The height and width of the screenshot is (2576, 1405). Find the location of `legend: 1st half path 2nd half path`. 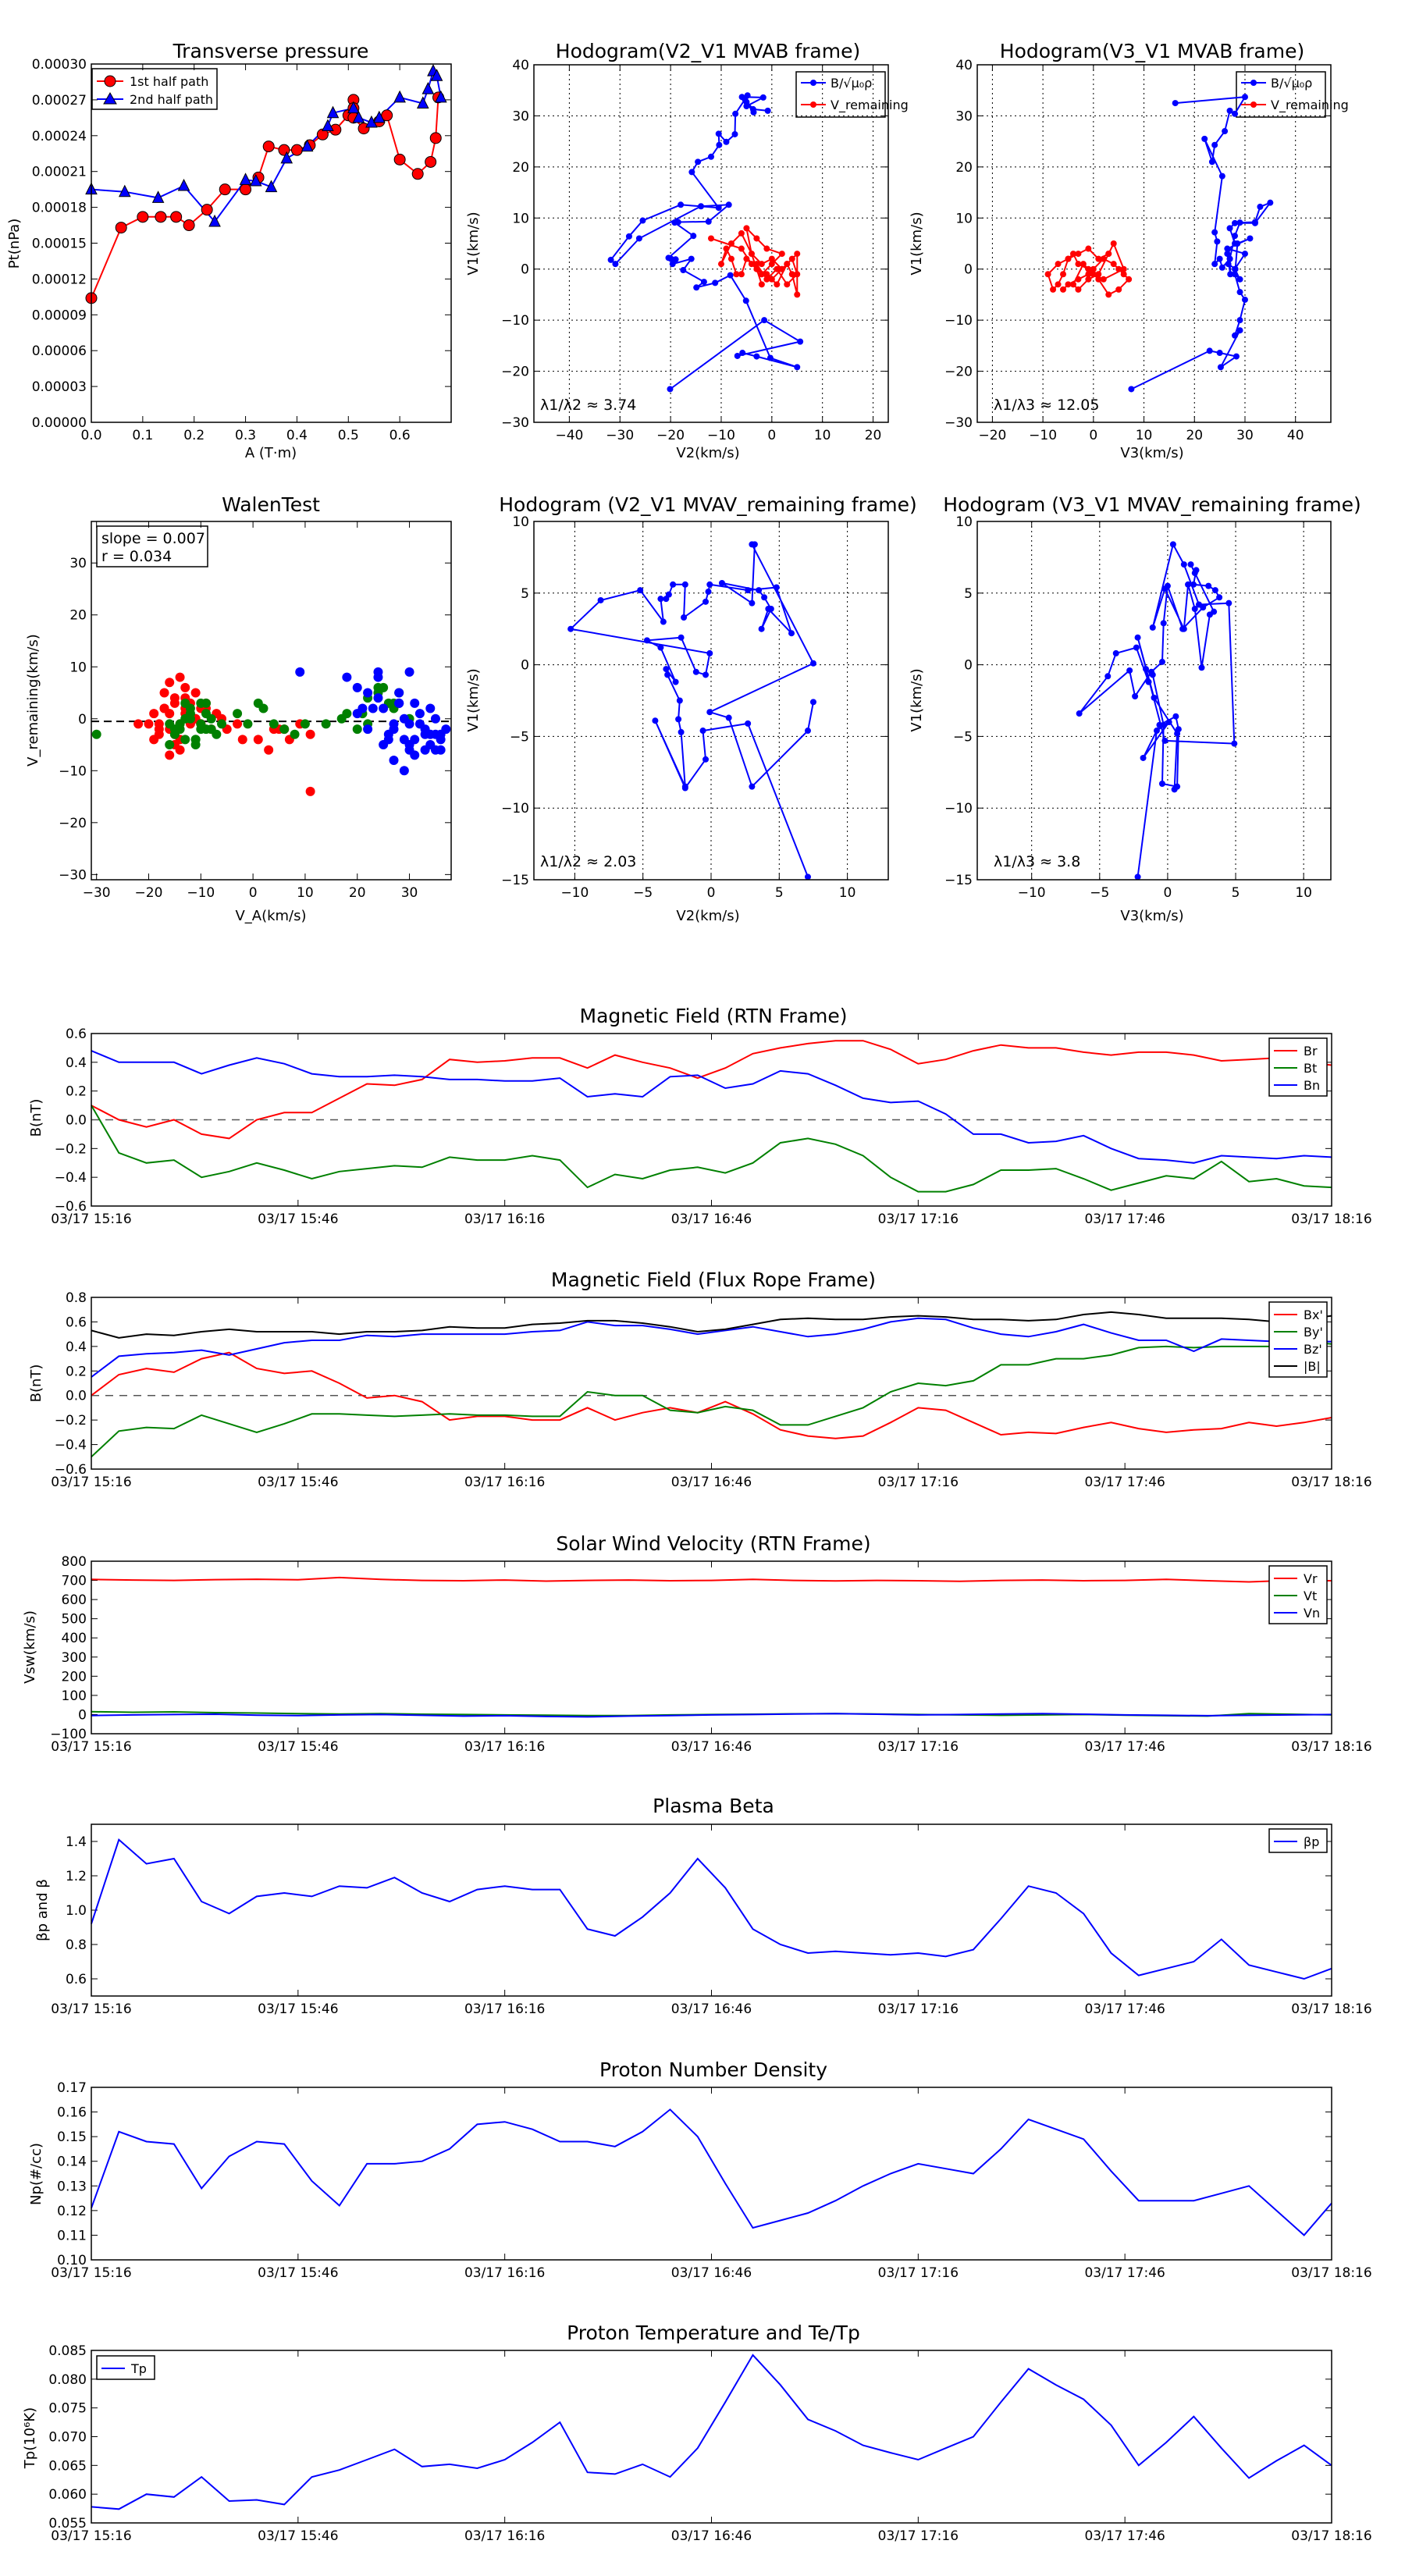

legend: 1st half path 2nd half path is located at coordinates (154, 89).